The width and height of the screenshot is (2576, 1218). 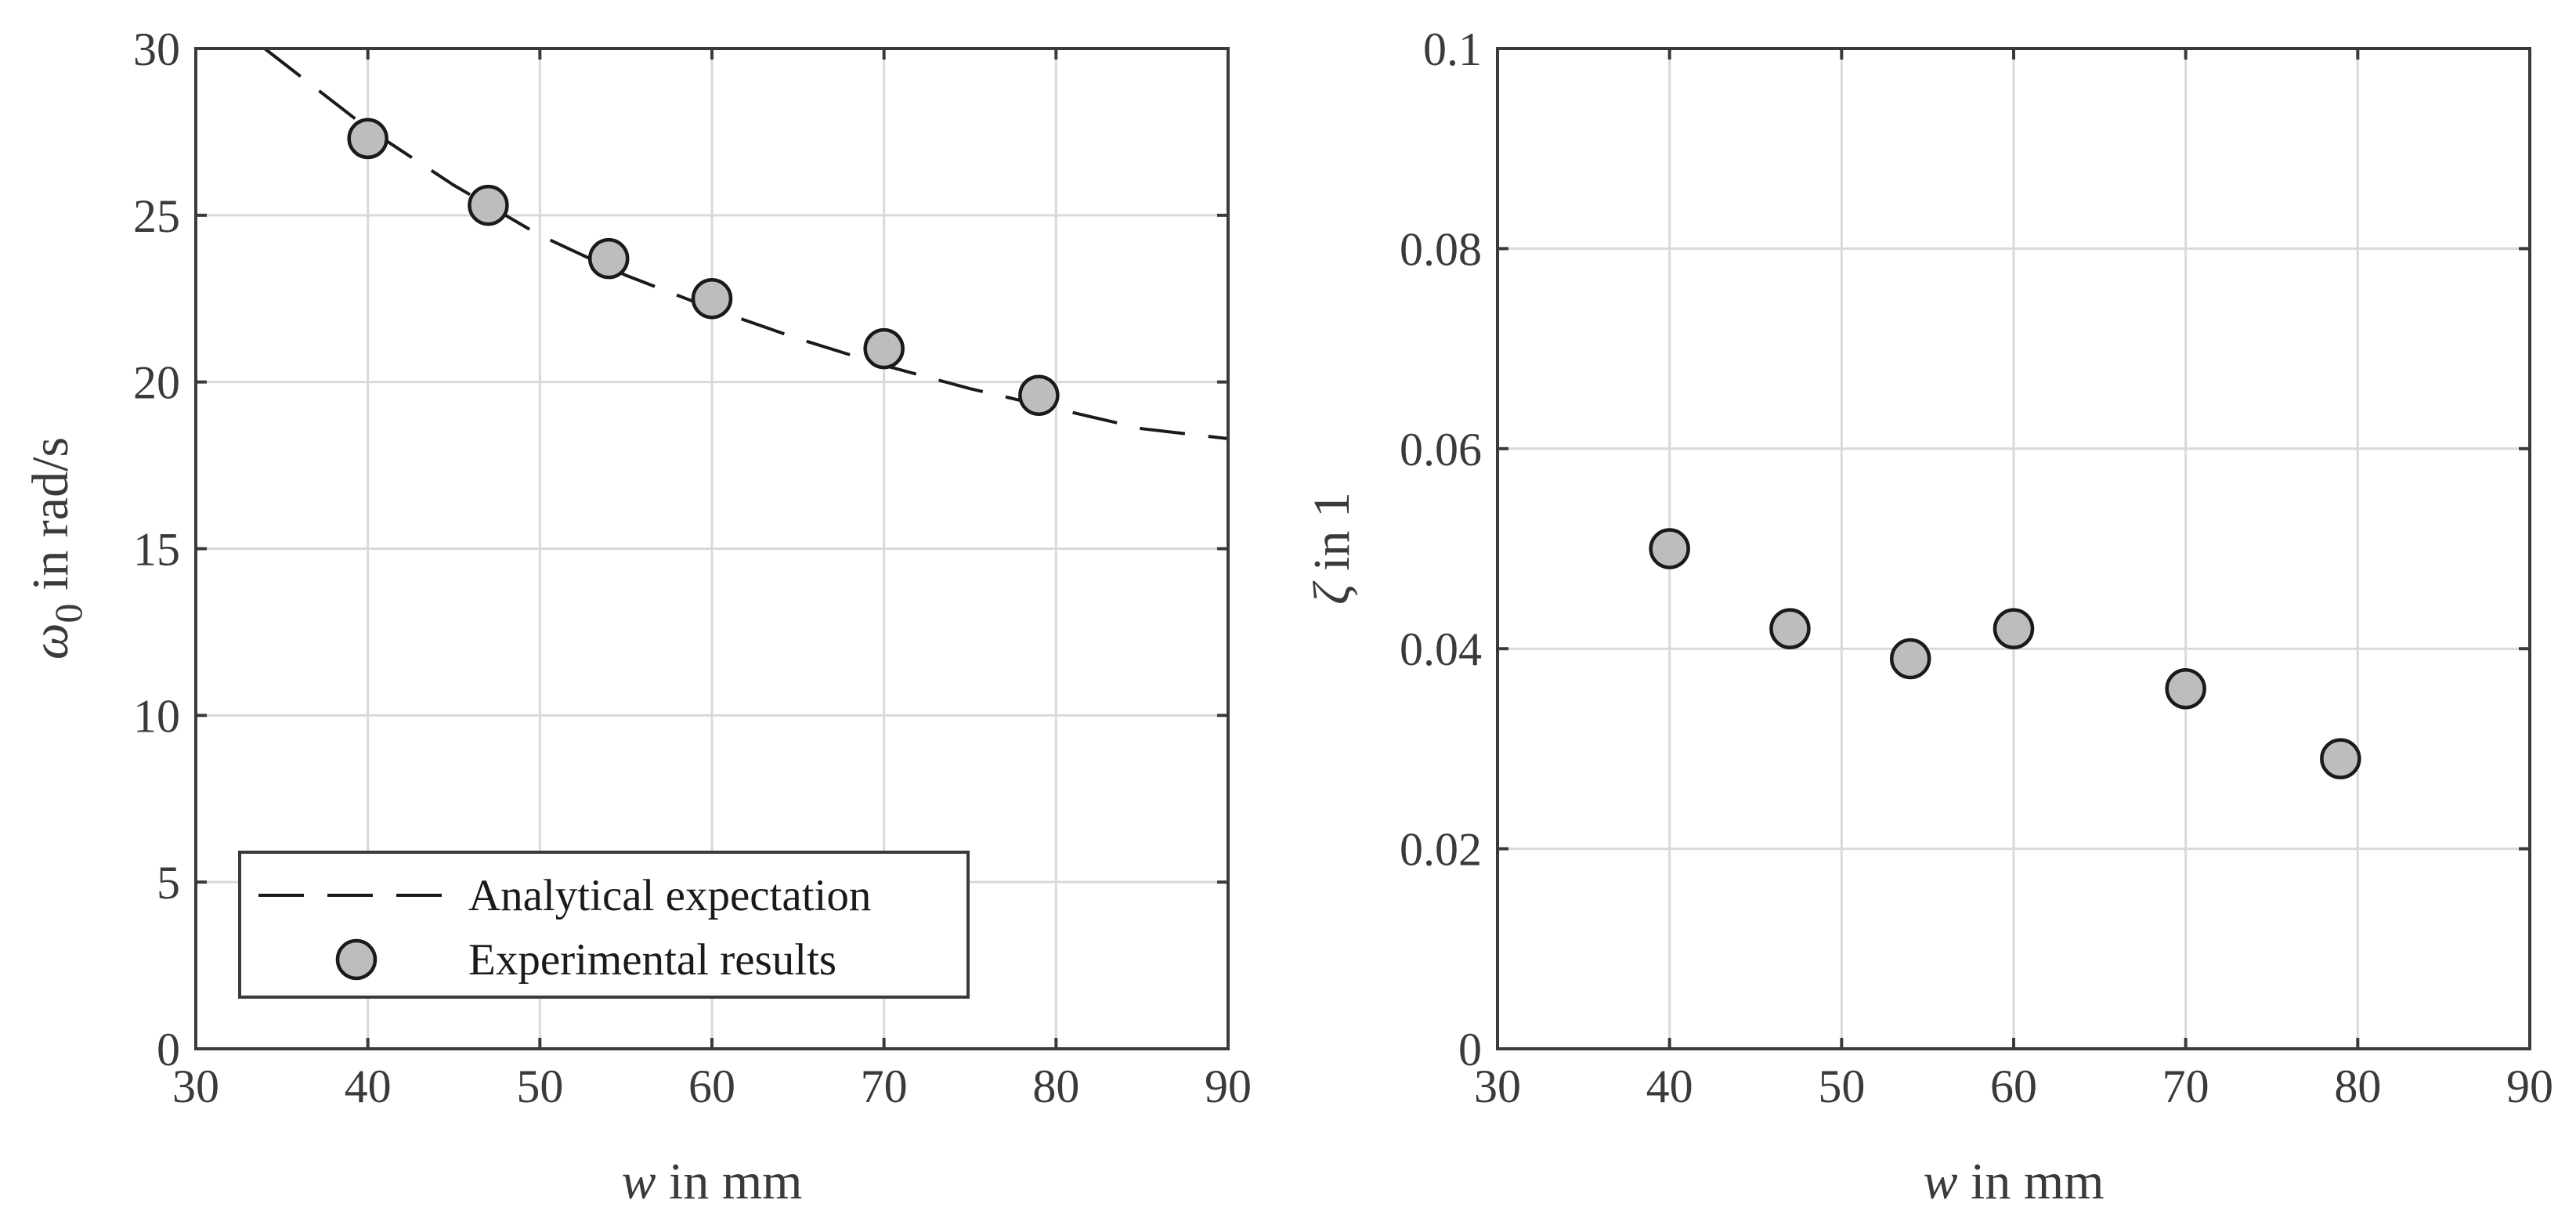 What do you see at coordinates (156, 383) in the screenshot?
I see `y-tick-label: 20` at bounding box center [156, 383].